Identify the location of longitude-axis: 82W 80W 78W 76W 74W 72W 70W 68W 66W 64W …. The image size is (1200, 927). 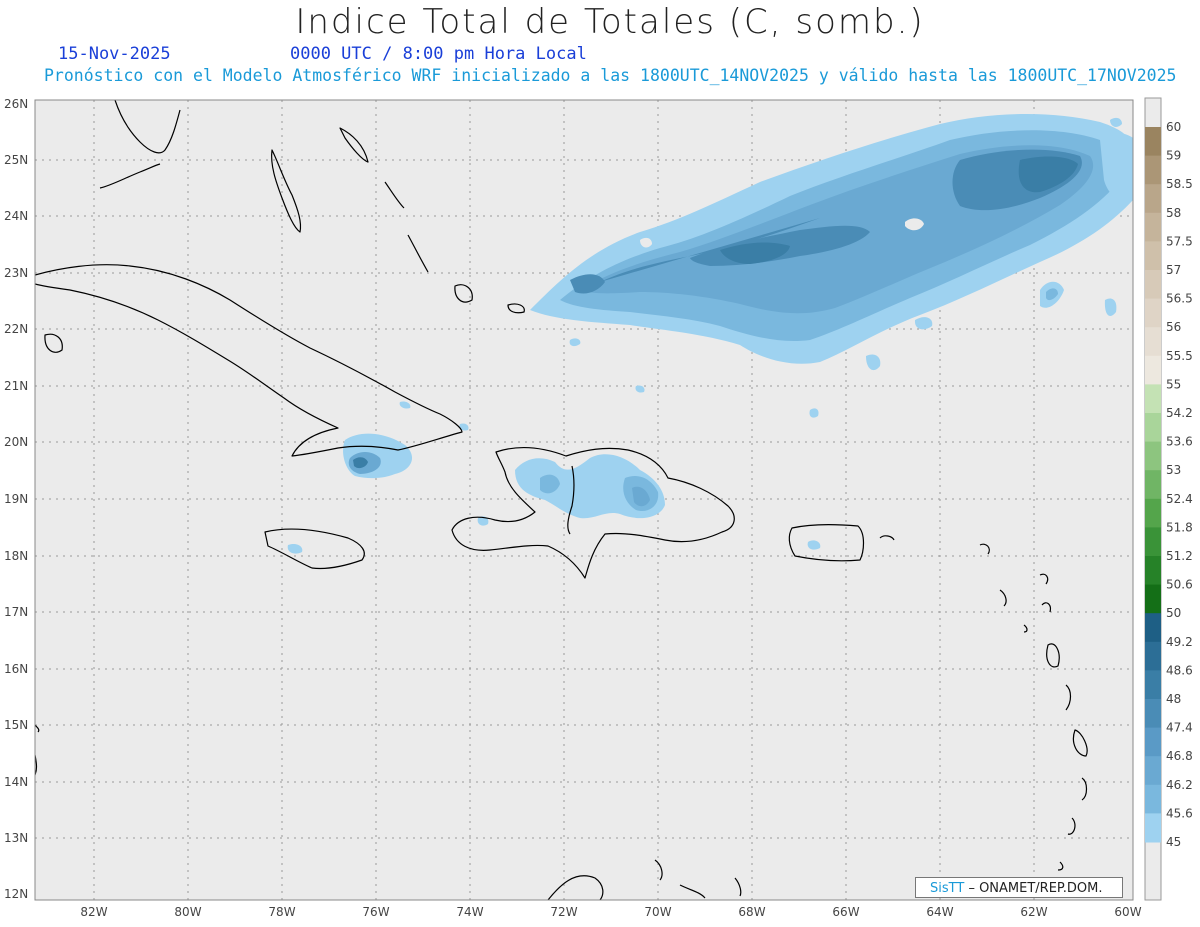
(610, 912).